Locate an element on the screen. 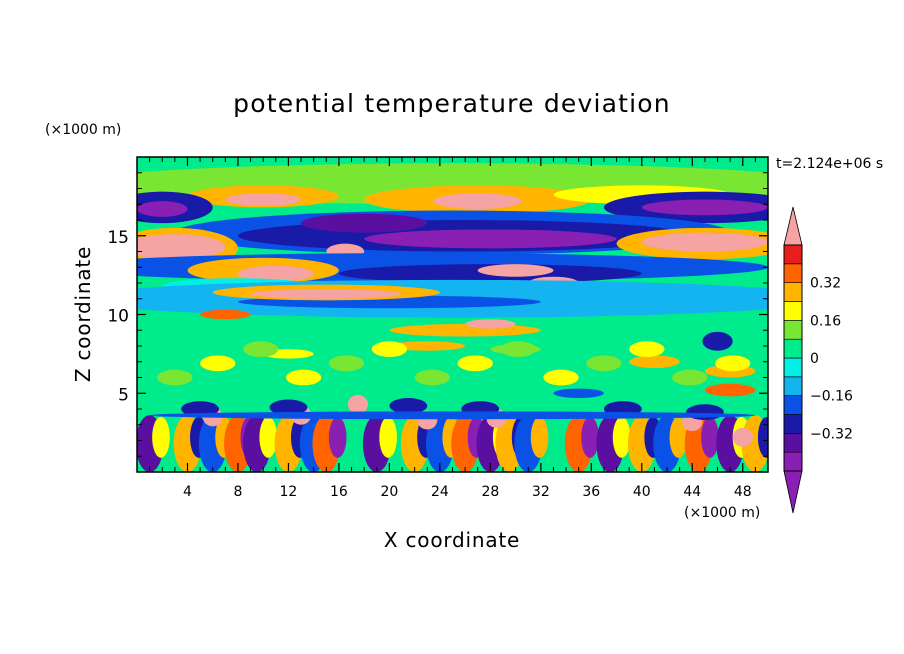  x-axis-unit: (×1000 m) is located at coordinates (722, 513).